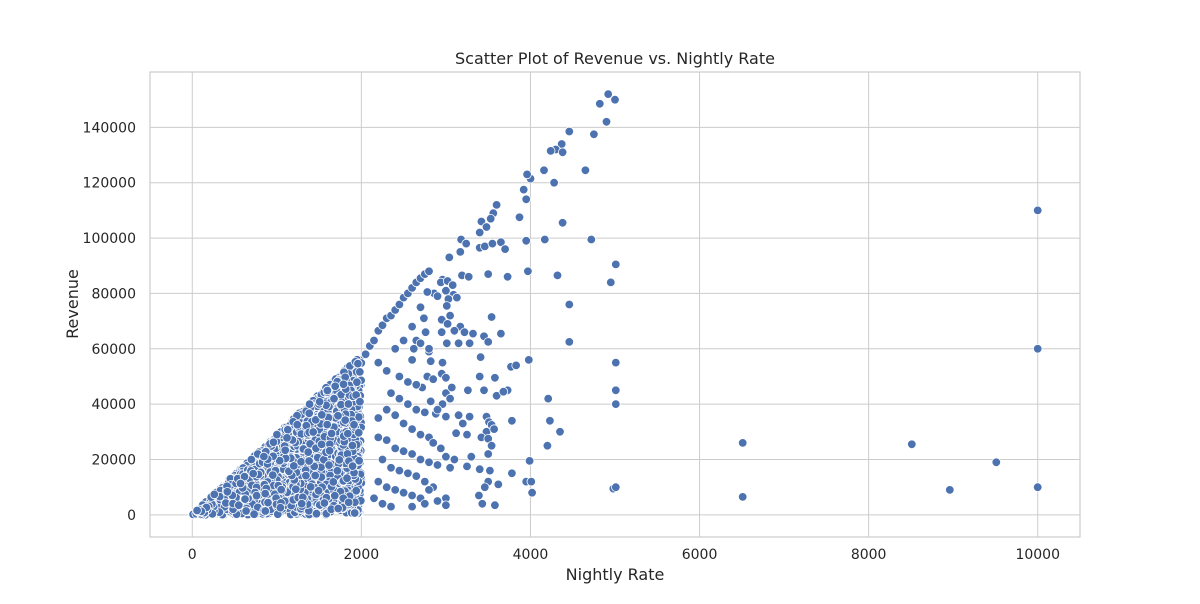 The width and height of the screenshot is (1200, 604). What do you see at coordinates (113, 405) in the screenshot?
I see `y-tick-label: 40000` at bounding box center [113, 405].